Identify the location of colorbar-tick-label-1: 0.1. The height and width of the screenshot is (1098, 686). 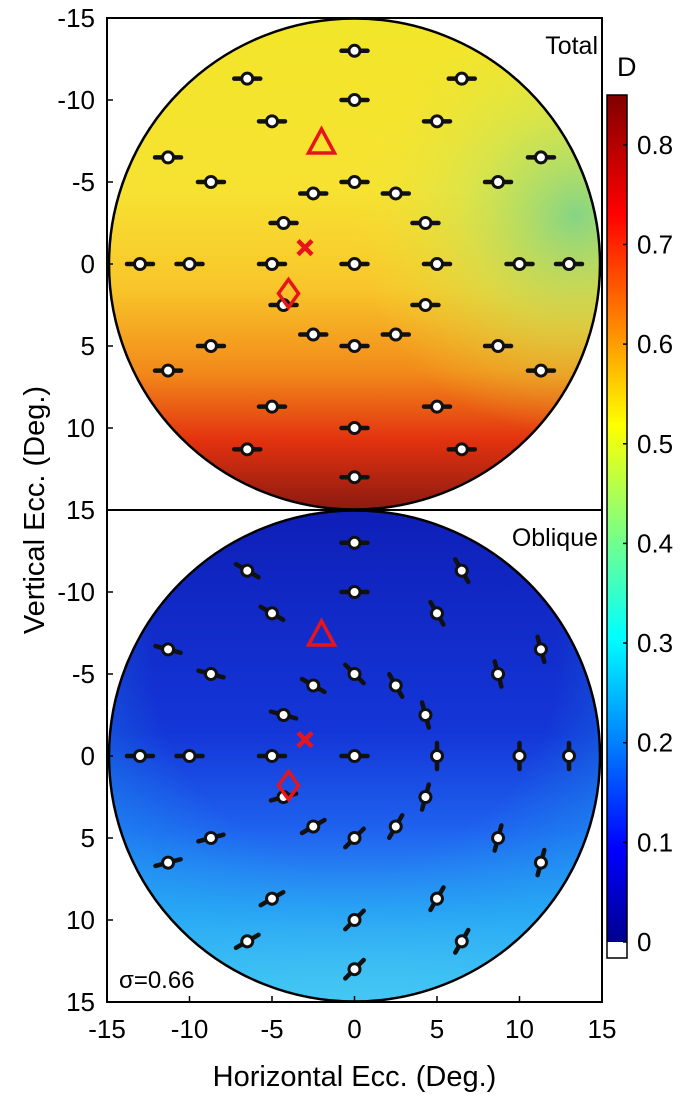
(655, 842).